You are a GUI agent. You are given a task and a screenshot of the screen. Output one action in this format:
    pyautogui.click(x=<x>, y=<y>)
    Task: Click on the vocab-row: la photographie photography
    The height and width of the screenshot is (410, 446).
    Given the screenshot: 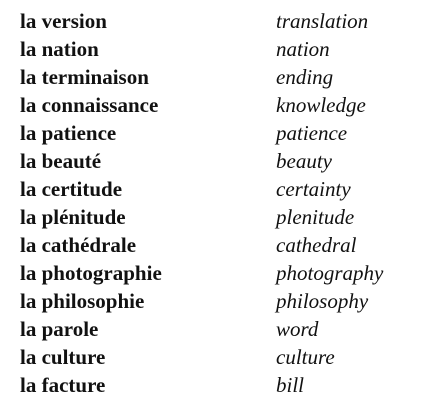 What is the action you would take?
    pyautogui.click(x=230, y=273)
    